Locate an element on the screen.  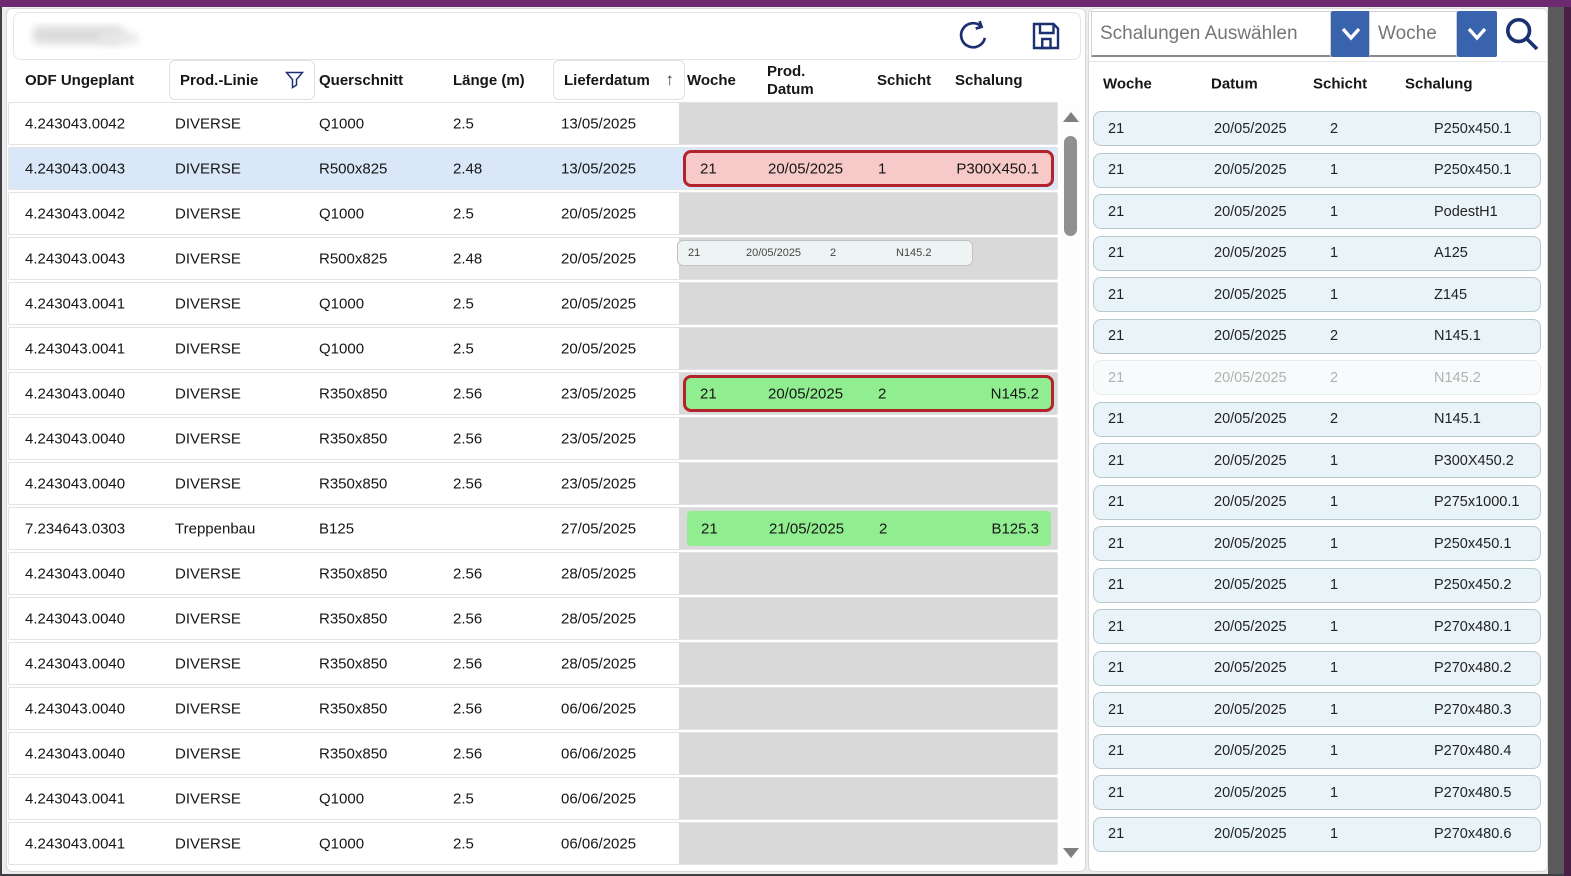
card-schalung: P275x1000.1 is located at coordinates (1477, 502).